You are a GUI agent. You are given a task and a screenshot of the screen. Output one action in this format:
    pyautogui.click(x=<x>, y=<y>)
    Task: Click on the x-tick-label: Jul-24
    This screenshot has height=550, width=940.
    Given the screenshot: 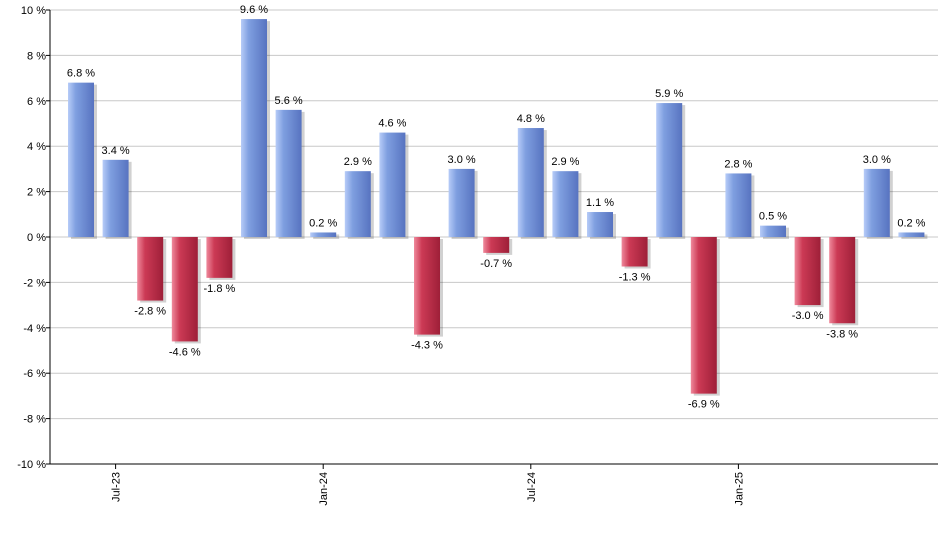 What is the action you would take?
    pyautogui.click(x=532, y=487)
    